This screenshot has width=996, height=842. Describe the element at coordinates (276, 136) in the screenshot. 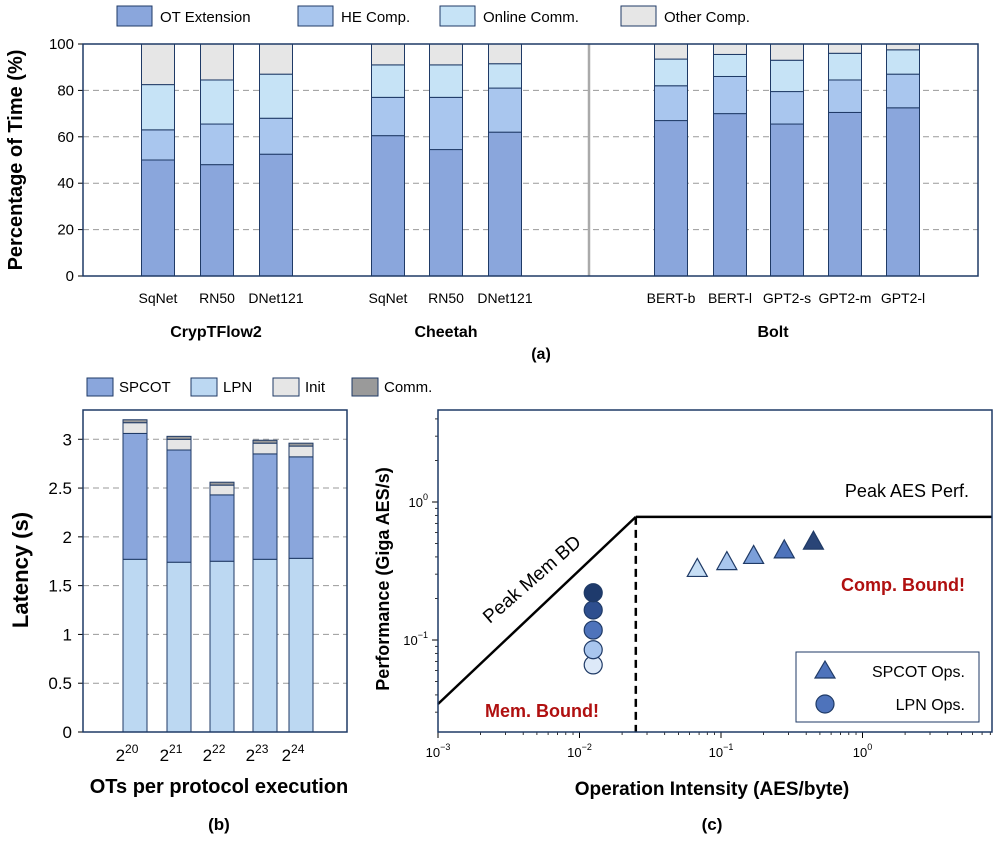

I see `bar-cryptflow2-dnet121-he-comp` at that location.